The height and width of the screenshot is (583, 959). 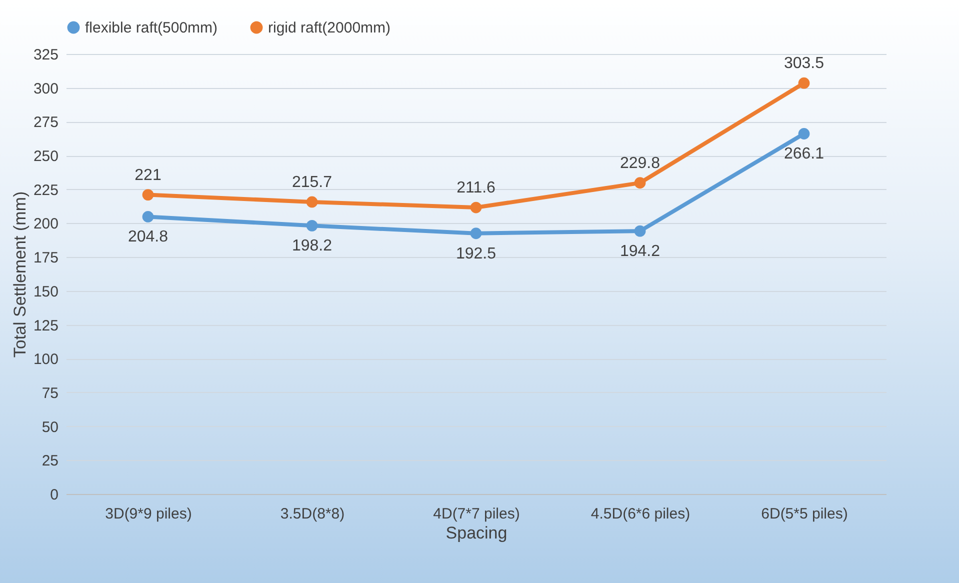 What do you see at coordinates (312, 182) in the screenshot?
I see `data-label: 215.7` at bounding box center [312, 182].